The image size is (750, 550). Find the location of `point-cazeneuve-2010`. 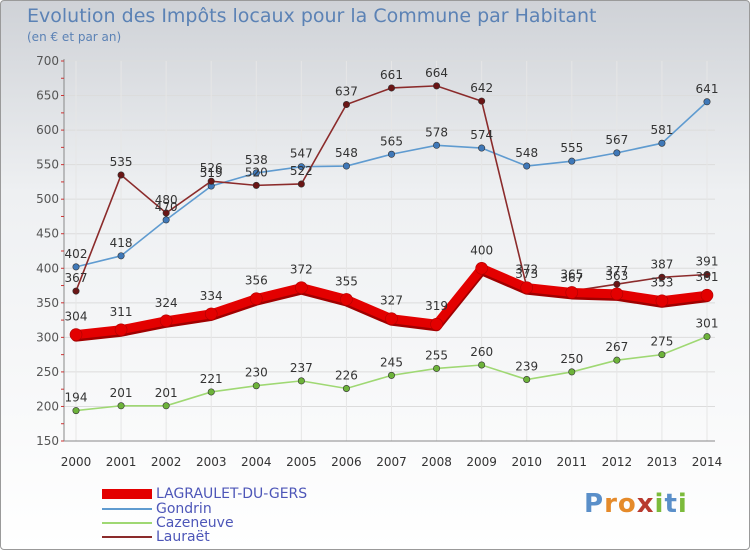

point-cazeneuve-2010 is located at coordinates (527, 380).